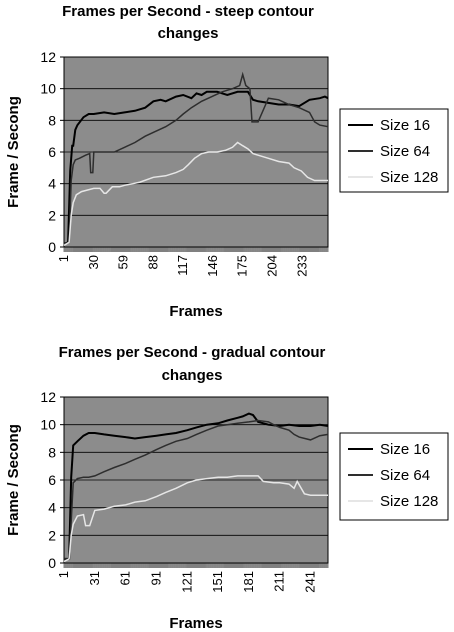 The width and height of the screenshot is (454, 632). I want to click on x-tick-label: 59, so click(123, 262).